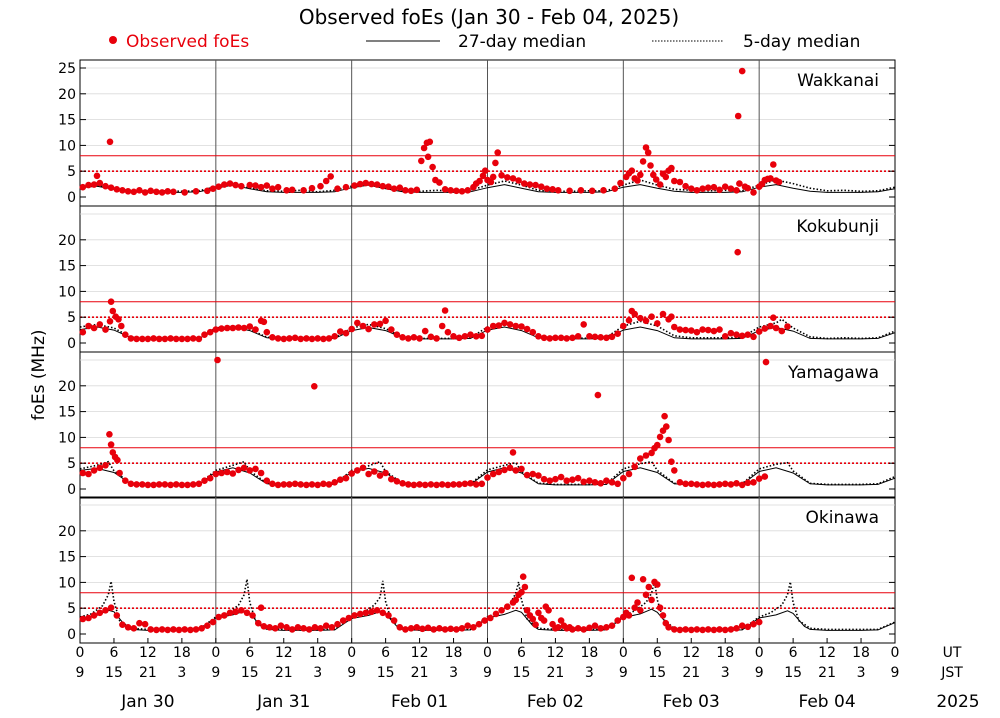 The width and height of the screenshot is (1000, 718). What do you see at coordinates (487, 473) in the screenshot?
I see `median5-line` at bounding box center [487, 473].